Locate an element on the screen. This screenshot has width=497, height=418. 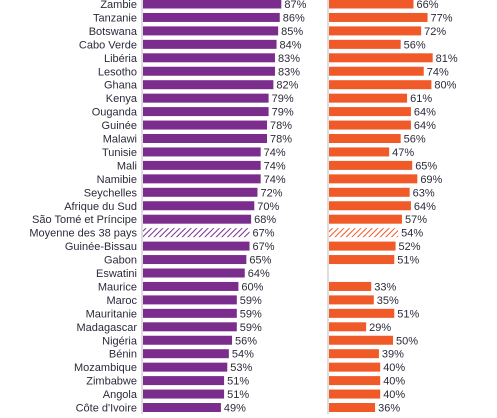
category-label: Eswatini is located at coordinates (116, 274).